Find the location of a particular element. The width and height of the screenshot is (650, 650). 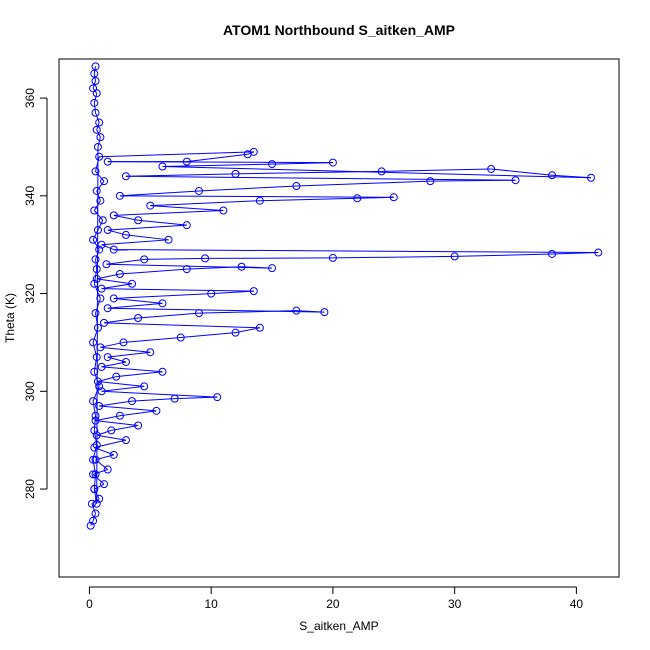

x-tick-label: 20 is located at coordinates (333, 604).